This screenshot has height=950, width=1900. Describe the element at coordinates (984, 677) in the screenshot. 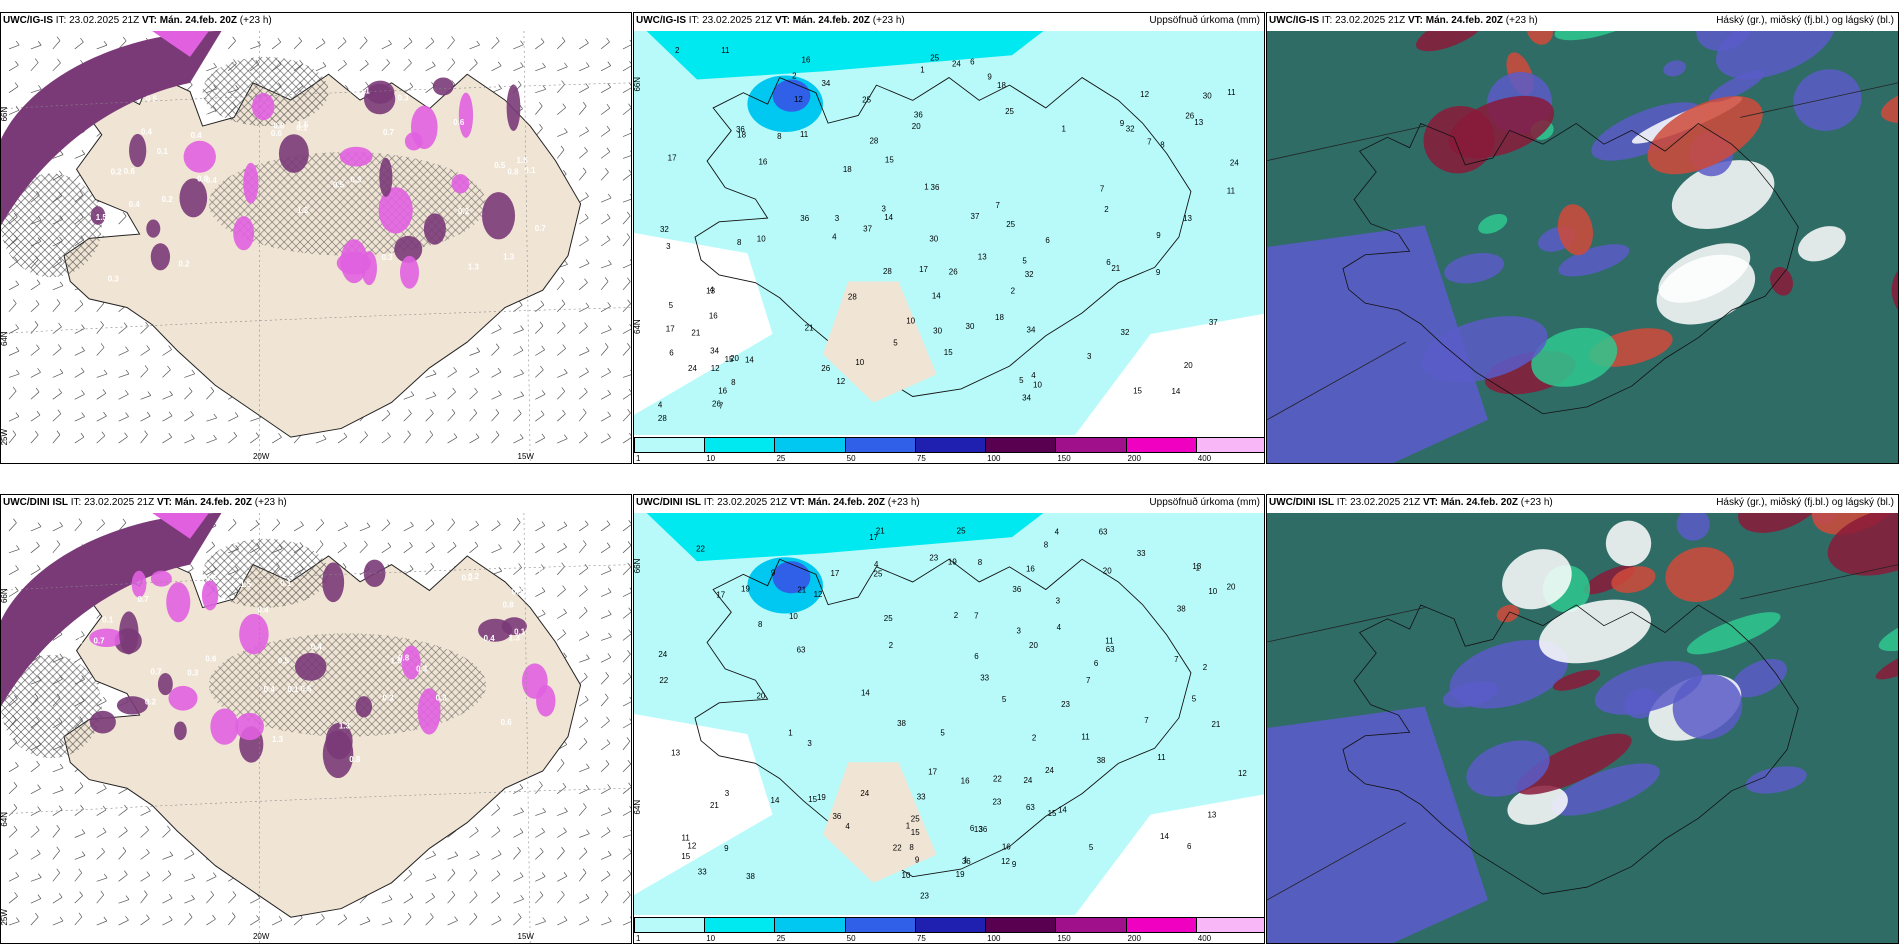

I see `svg-text: 33` at that location.